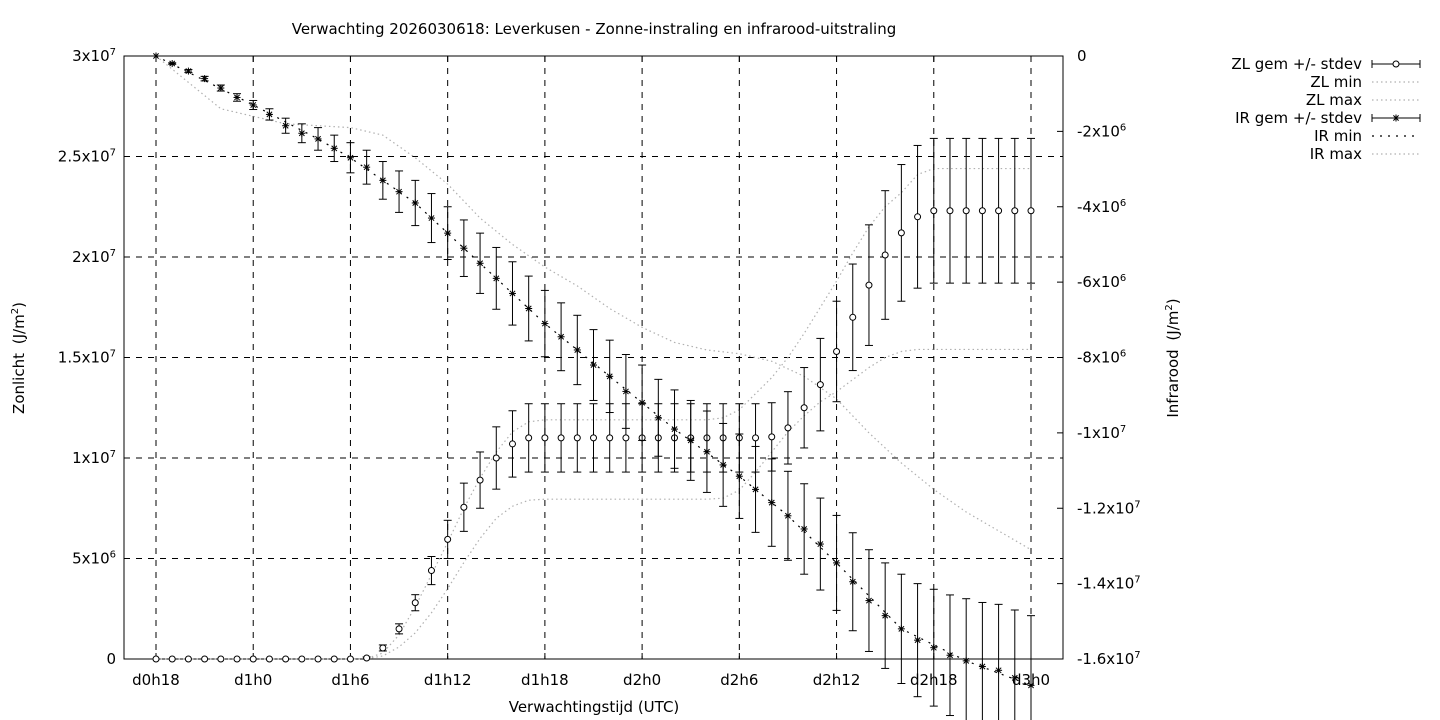 This screenshot has width=1440, height=720. I want to click on x-tick-label: d1h6, so click(350, 680).